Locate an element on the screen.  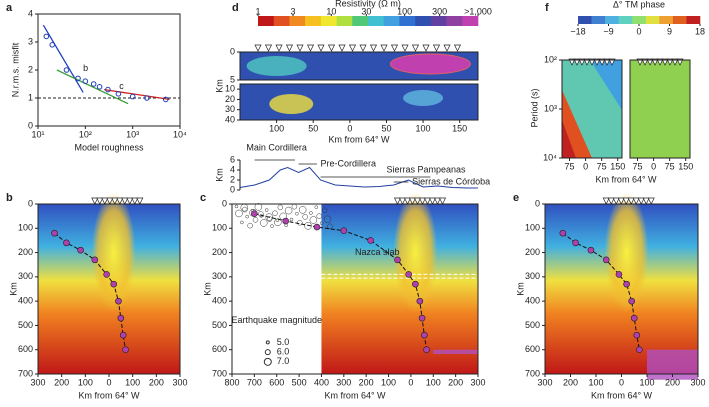
x-tick-label: 50 is located at coordinates (386, 128).